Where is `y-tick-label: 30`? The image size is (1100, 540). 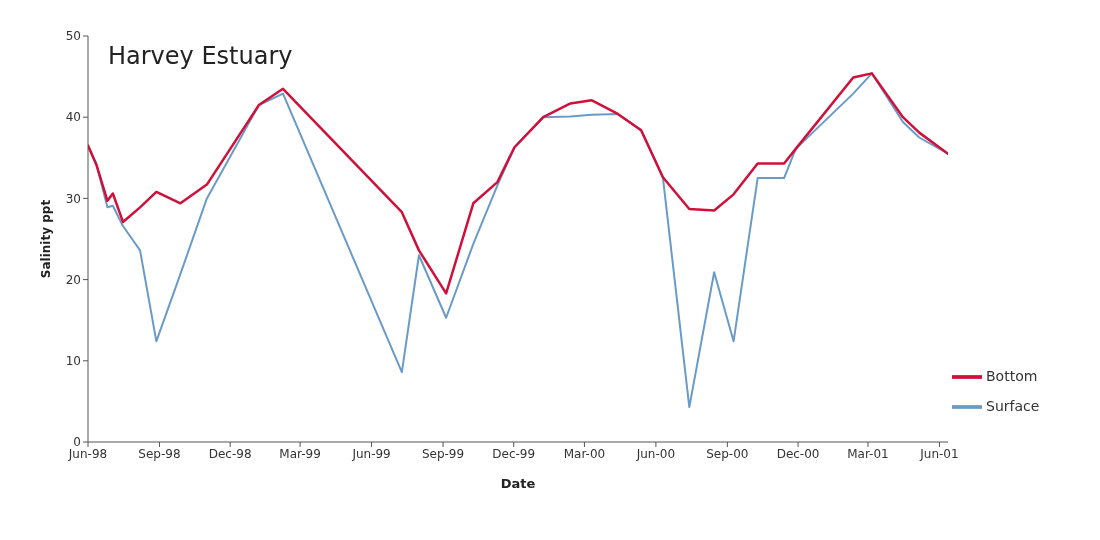
y-tick-label: 30 is located at coordinates (73, 198).